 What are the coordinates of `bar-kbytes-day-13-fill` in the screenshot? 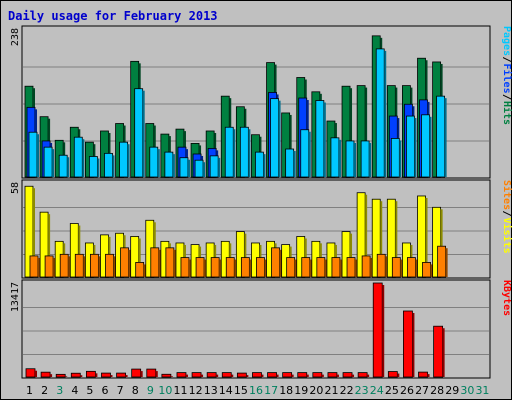 It's located at (211, 375).